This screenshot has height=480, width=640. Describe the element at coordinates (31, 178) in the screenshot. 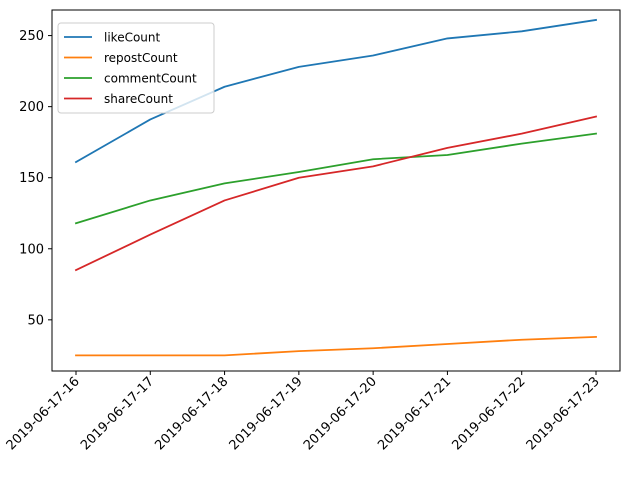

I see `y-tick-label: 150` at that location.